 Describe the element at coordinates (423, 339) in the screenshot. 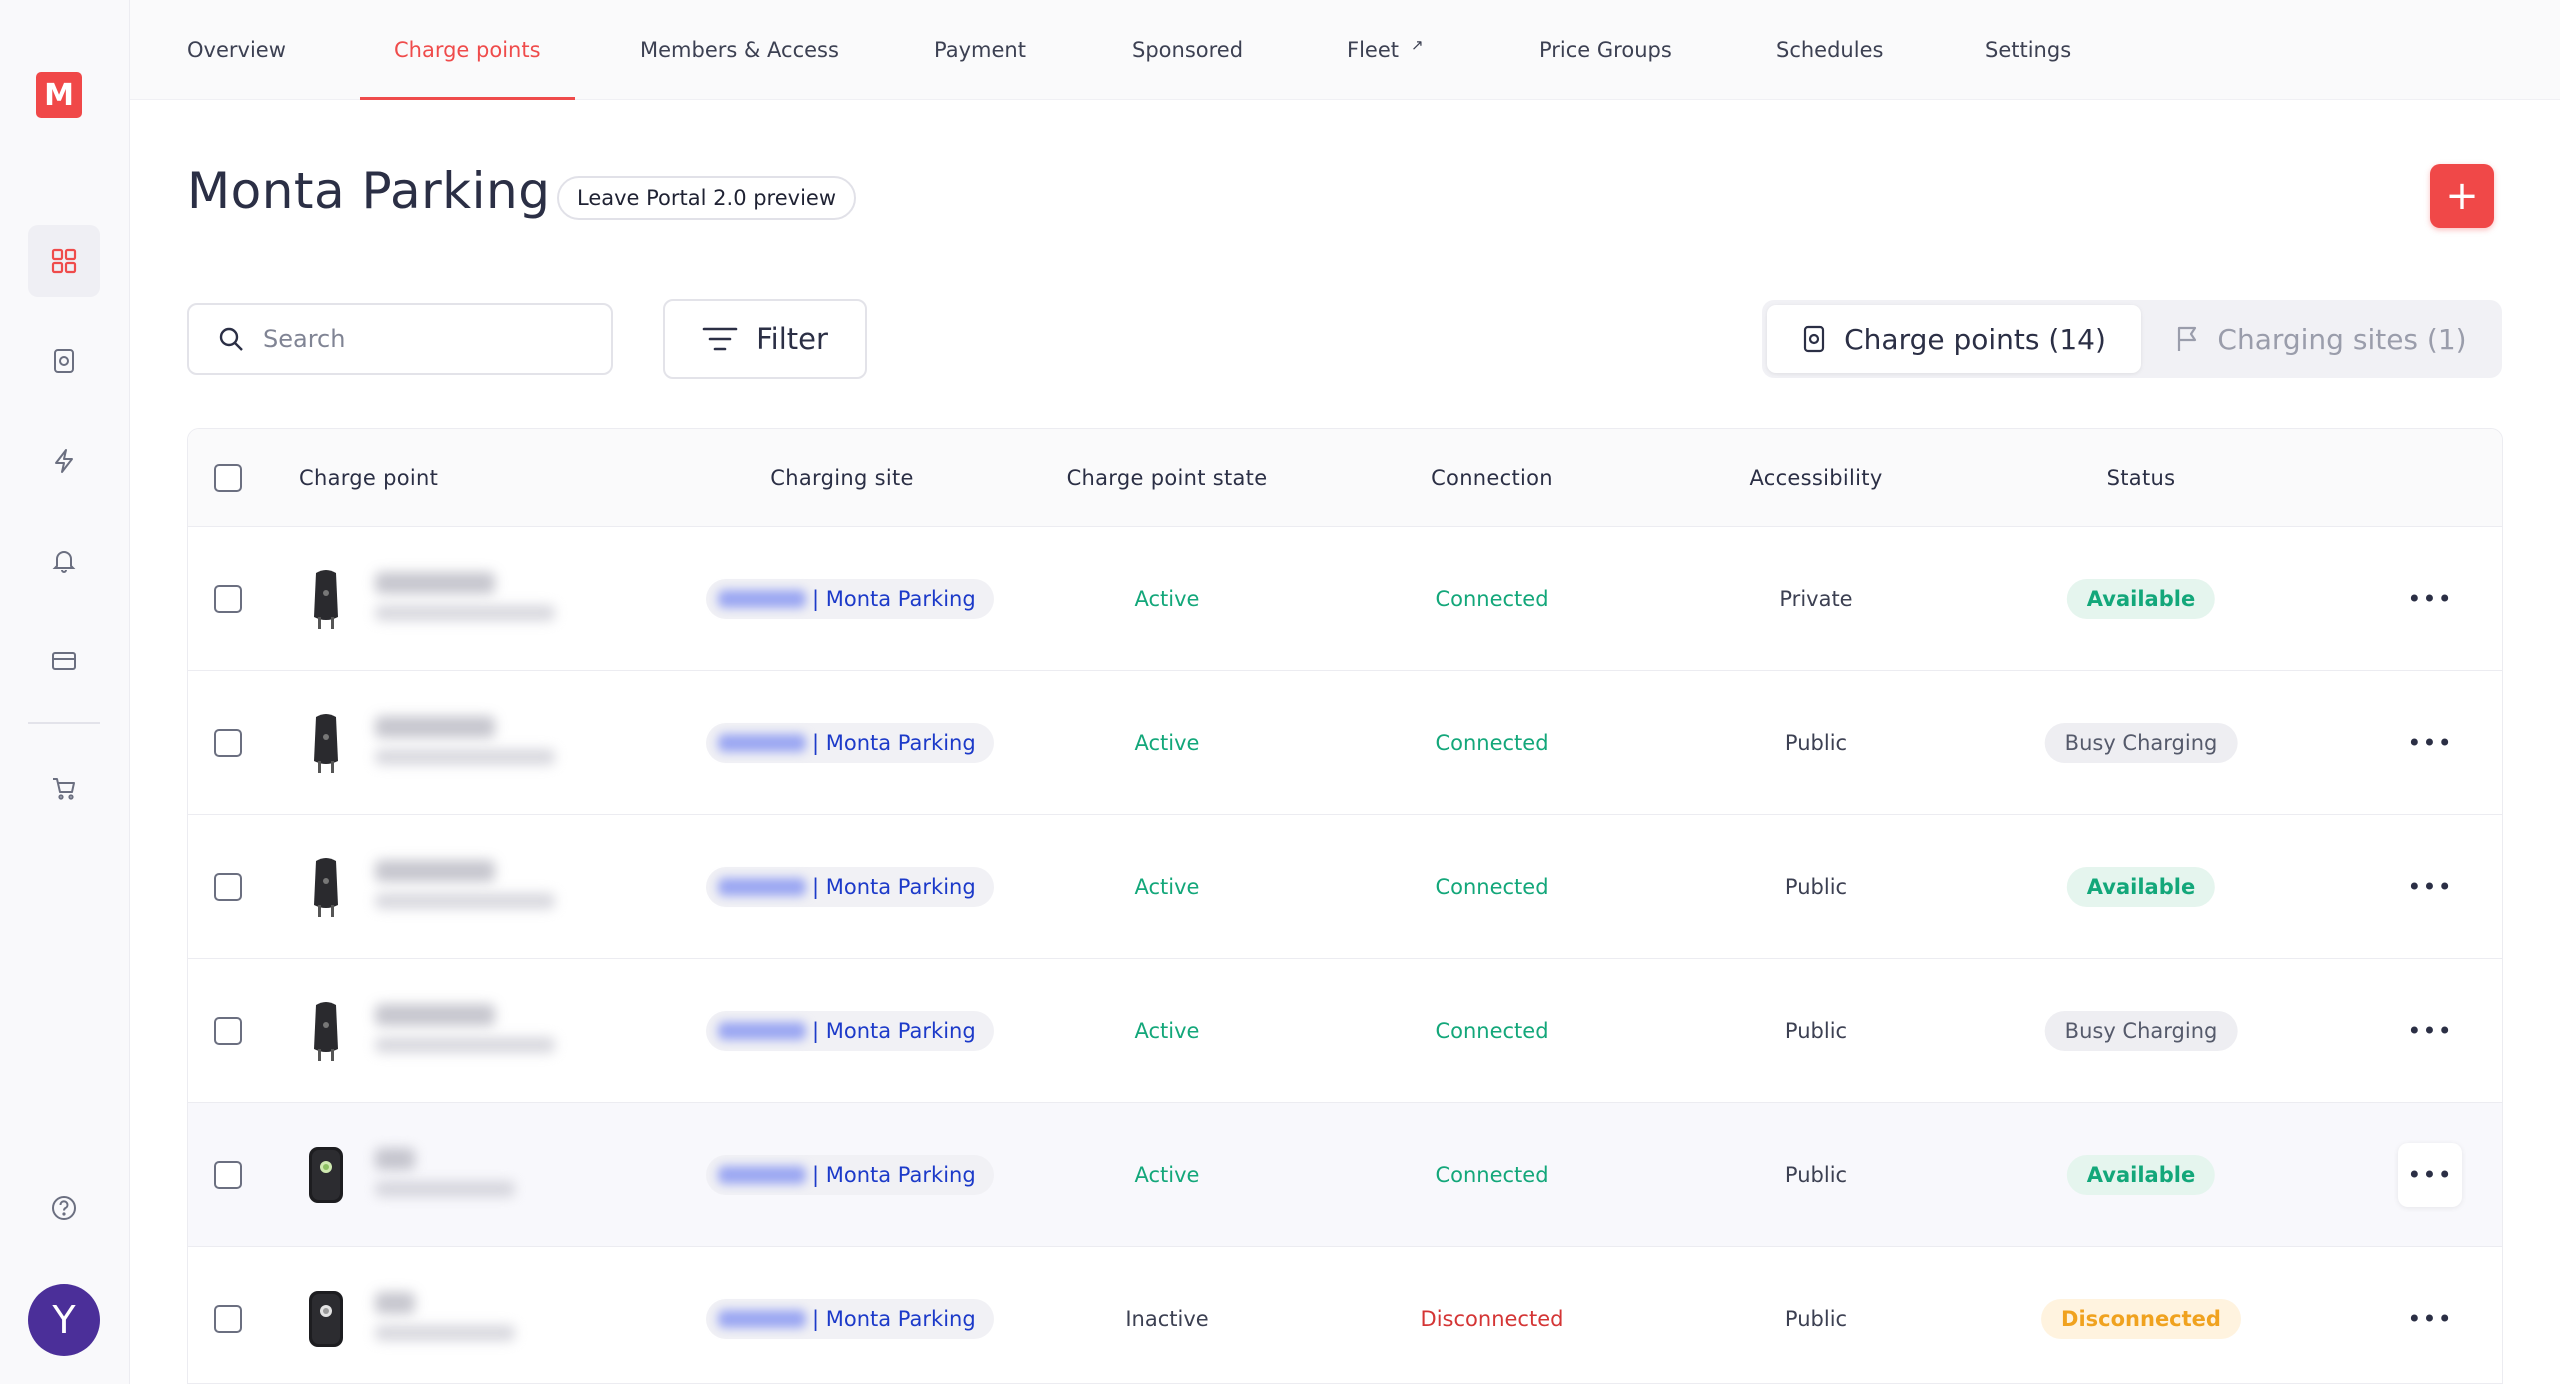

I see `search-input` at that location.